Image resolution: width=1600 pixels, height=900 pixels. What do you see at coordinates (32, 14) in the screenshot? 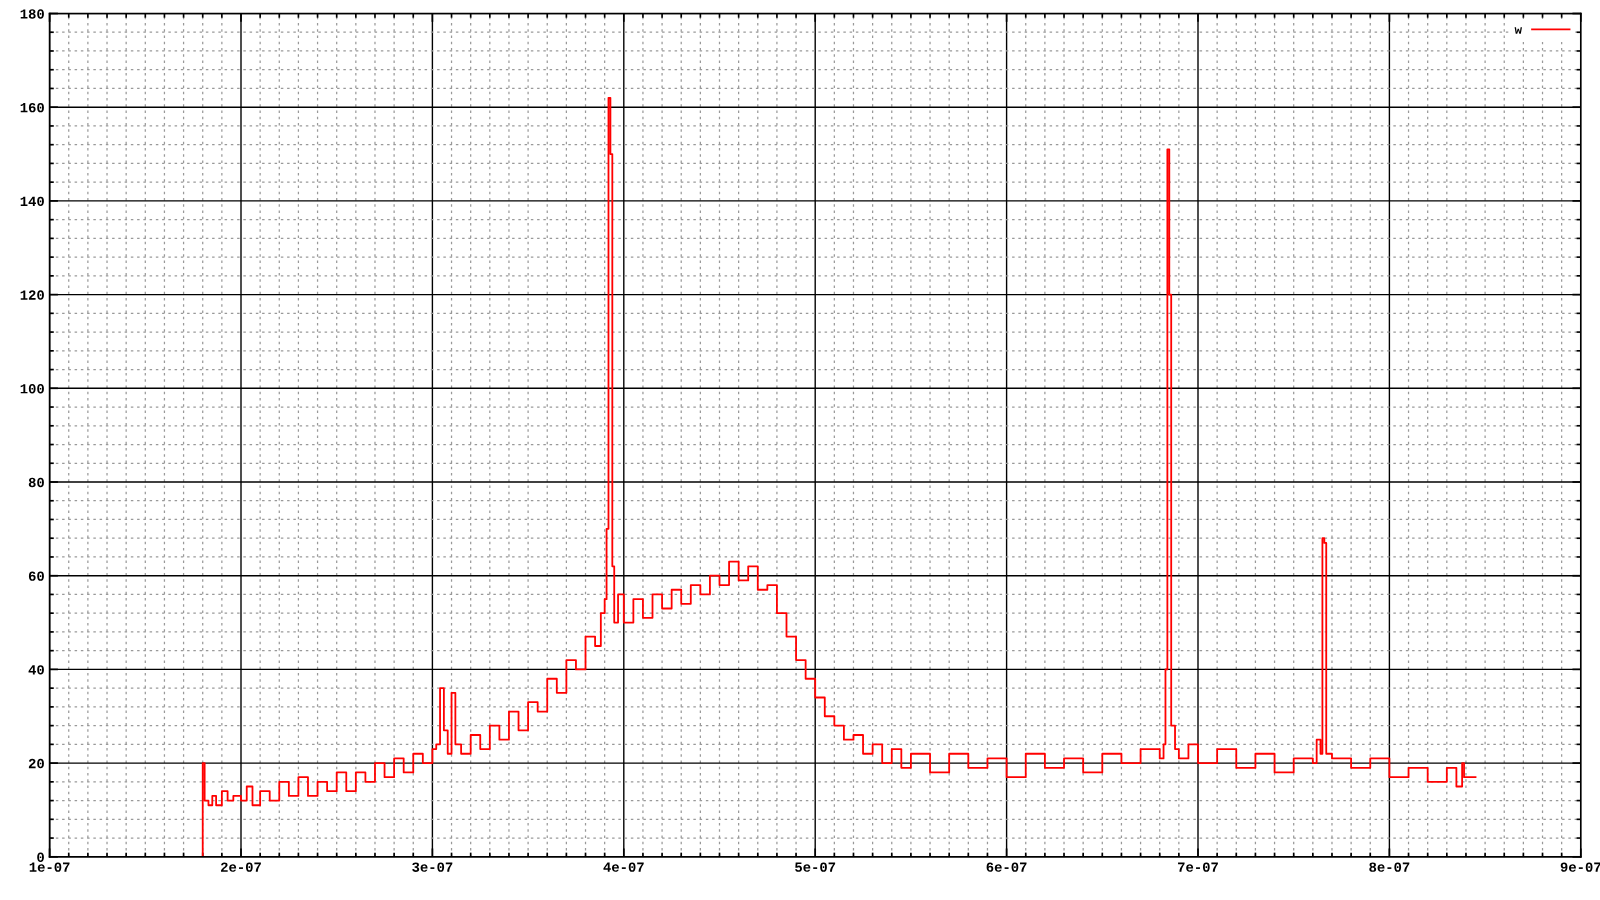
I see `y-tick-label: 180` at bounding box center [32, 14].